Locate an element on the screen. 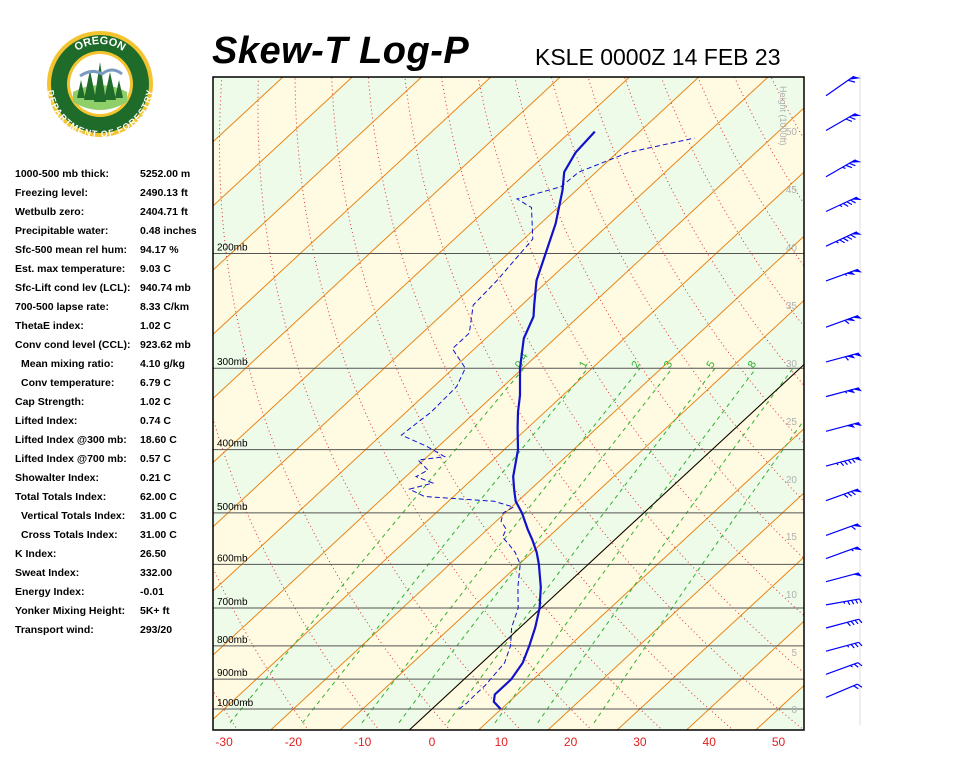 Image resolution: width=960 pixels, height=768 pixels. height-tick-label: 10 is located at coordinates (792, 595).